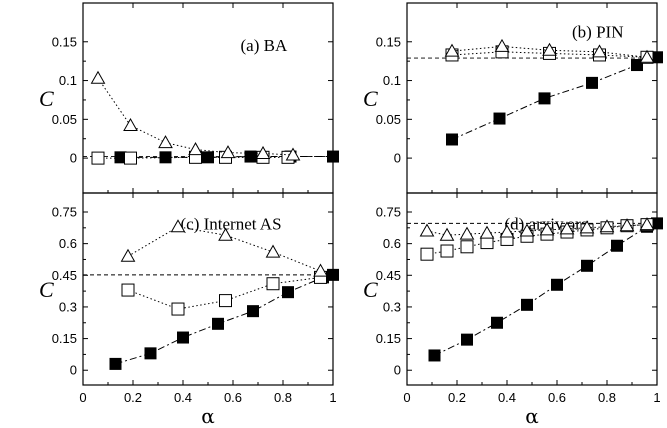 This screenshot has height=428, width=667. I want to click on series-line-filled-square, so click(554, 98).